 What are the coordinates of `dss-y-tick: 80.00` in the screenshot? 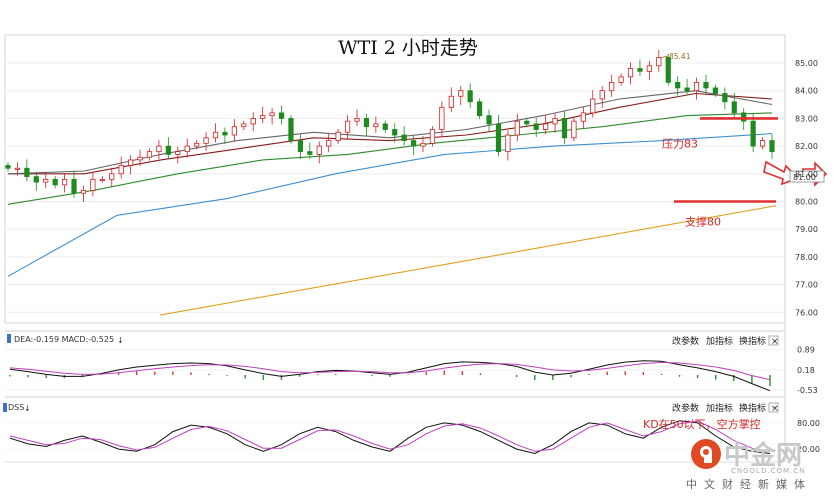 It's located at (808, 423).